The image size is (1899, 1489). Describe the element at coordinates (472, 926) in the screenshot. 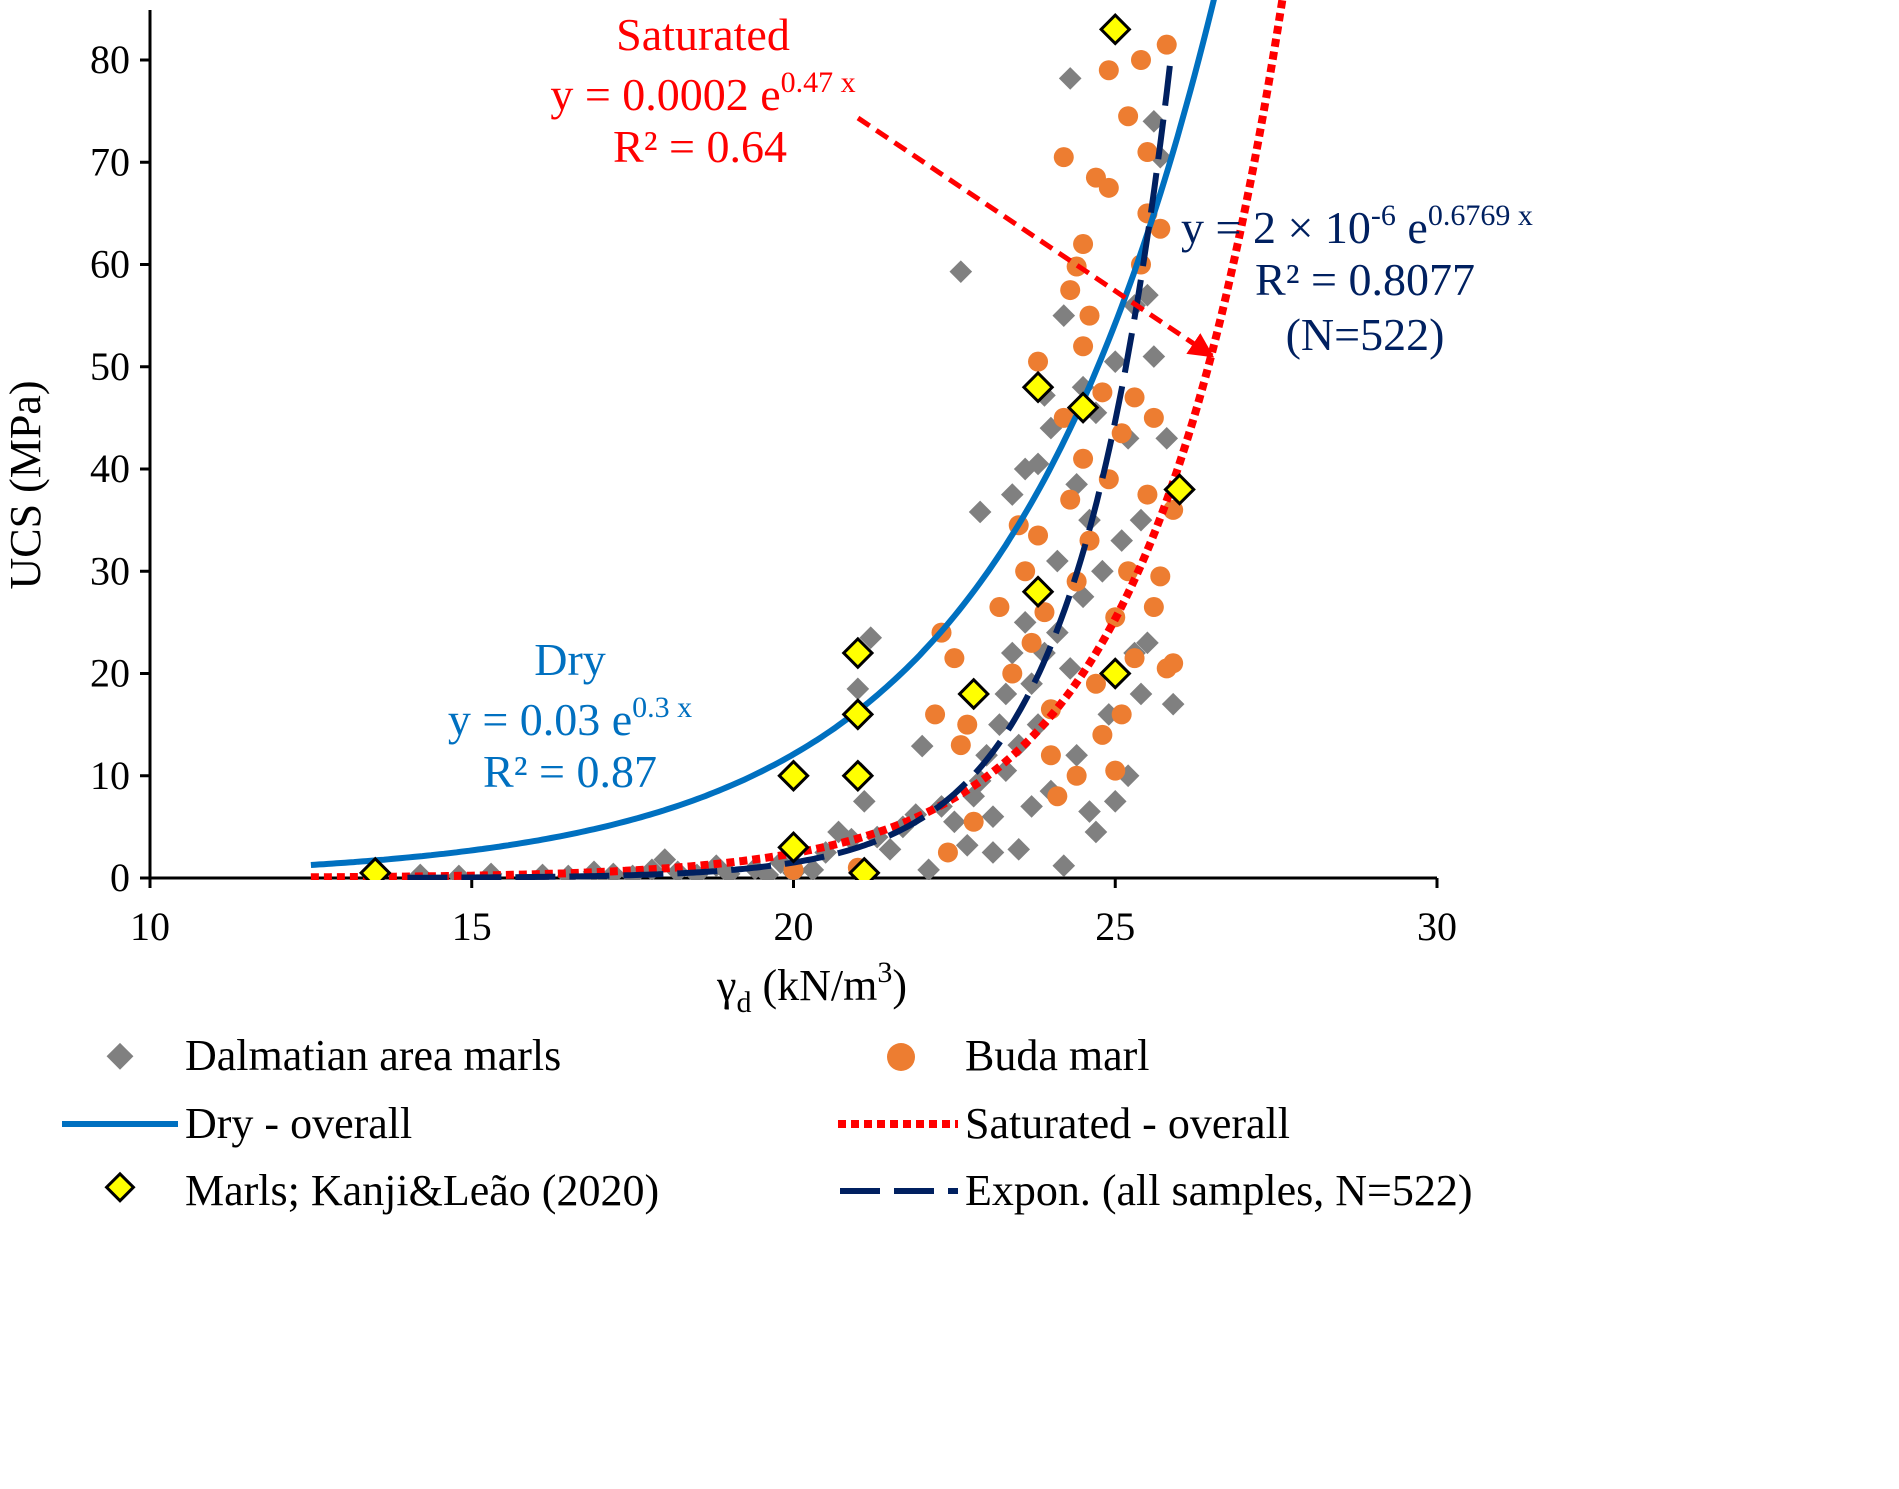

I see `x-tick-label: 15` at that location.